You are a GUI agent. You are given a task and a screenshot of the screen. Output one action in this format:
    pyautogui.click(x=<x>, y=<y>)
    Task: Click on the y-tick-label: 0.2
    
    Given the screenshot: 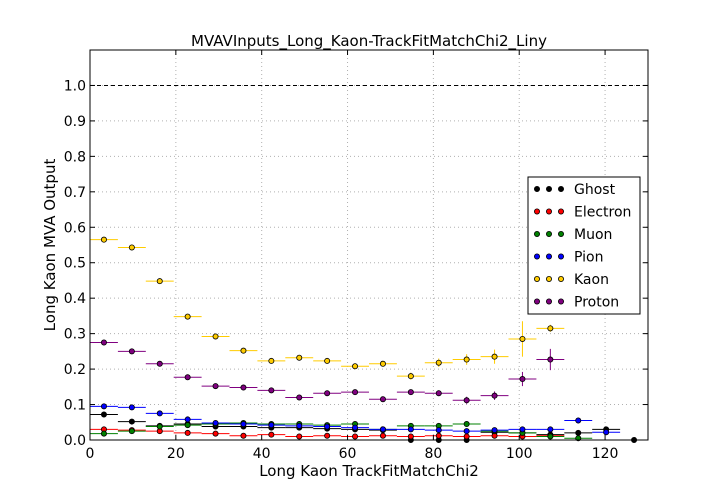 What is the action you would take?
    pyautogui.click(x=75, y=370)
    